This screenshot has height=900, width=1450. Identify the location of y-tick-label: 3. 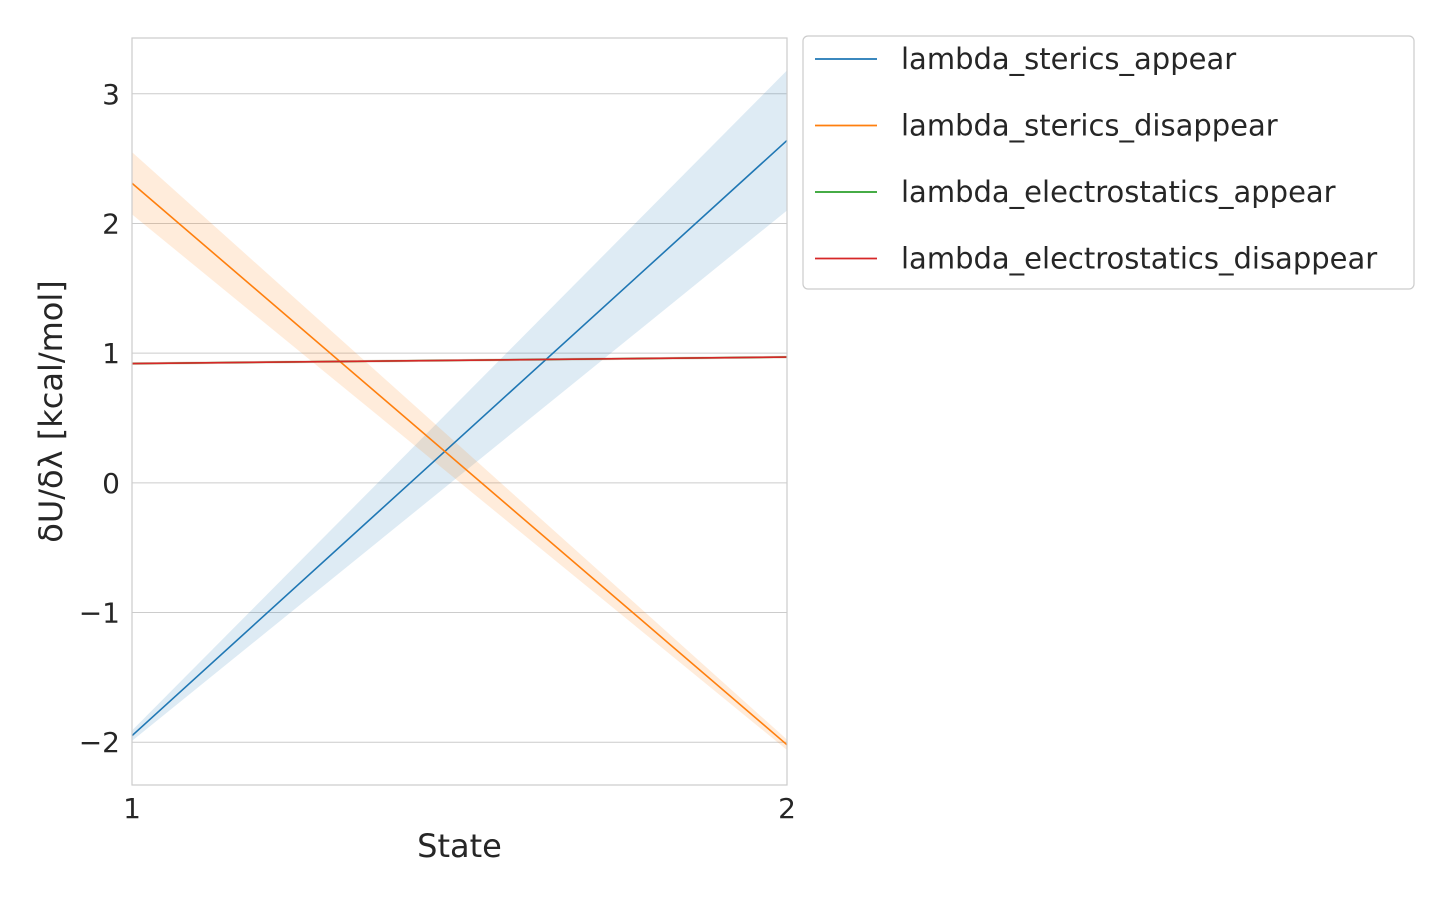
(111, 94).